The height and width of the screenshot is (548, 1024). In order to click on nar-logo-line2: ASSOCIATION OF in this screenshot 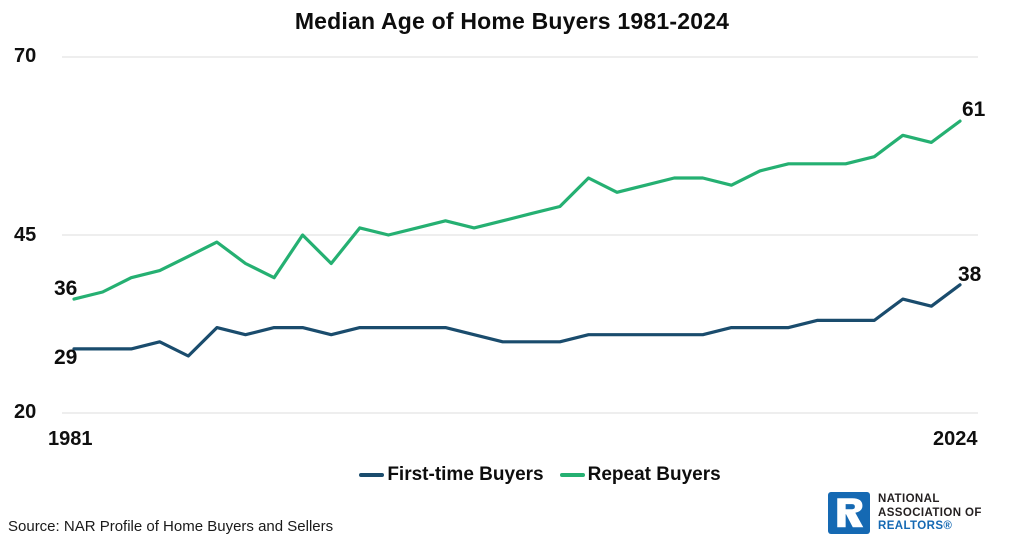, I will do `click(930, 512)`.